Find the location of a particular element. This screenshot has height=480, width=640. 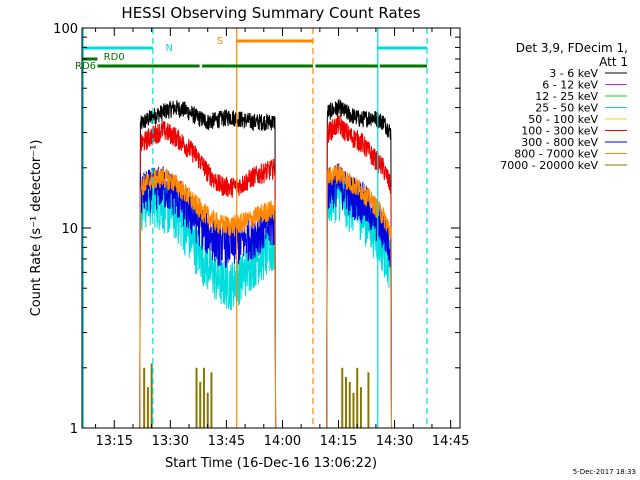

legend-entry-1: 3 - 6 keV is located at coordinates (573, 73).